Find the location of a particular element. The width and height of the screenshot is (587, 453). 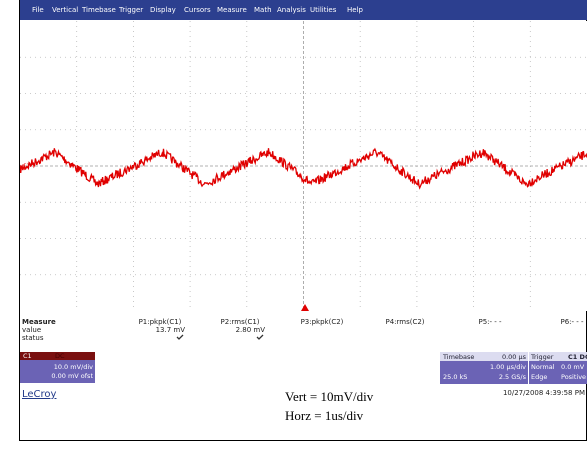

trace-label: C1 is located at coordinates (26, 167).